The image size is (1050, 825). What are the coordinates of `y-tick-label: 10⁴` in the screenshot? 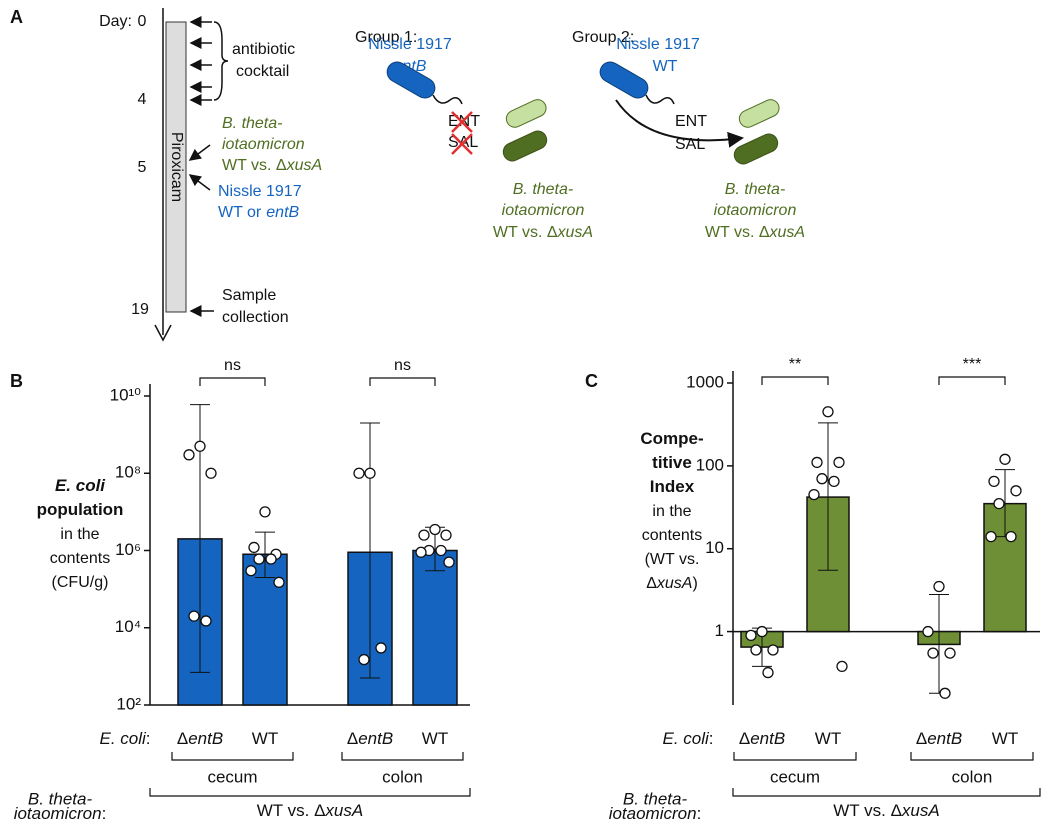 It's located at (128, 626).